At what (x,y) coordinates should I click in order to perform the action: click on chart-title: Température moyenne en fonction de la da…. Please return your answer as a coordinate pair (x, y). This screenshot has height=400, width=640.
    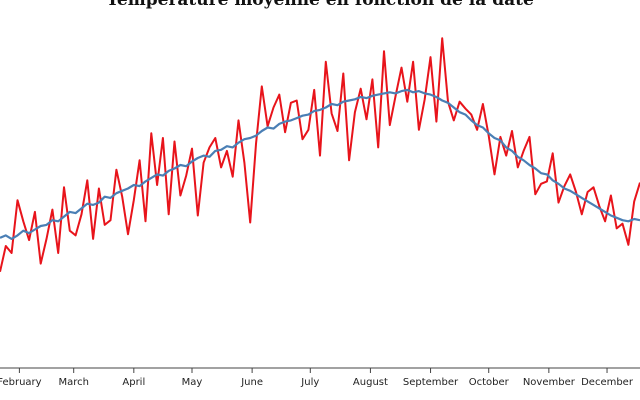
    Looking at the image, I should click on (320, 5).